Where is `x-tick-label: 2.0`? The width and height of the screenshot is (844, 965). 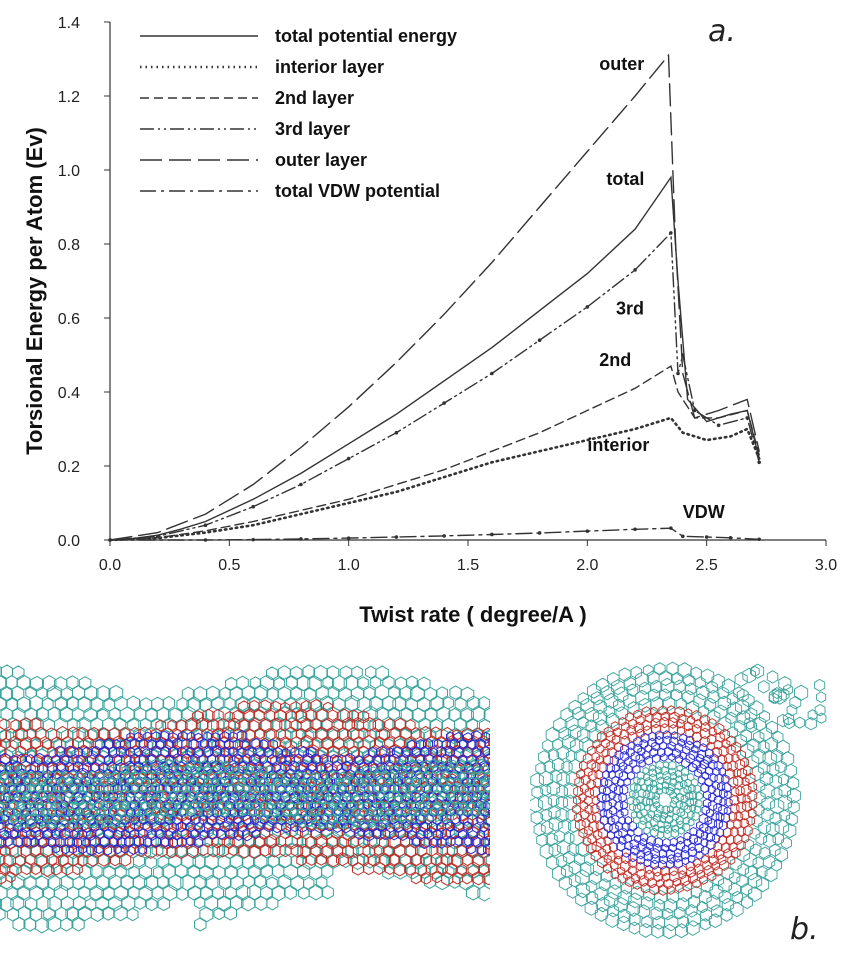 x-tick-label: 2.0 is located at coordinates (587, 565).